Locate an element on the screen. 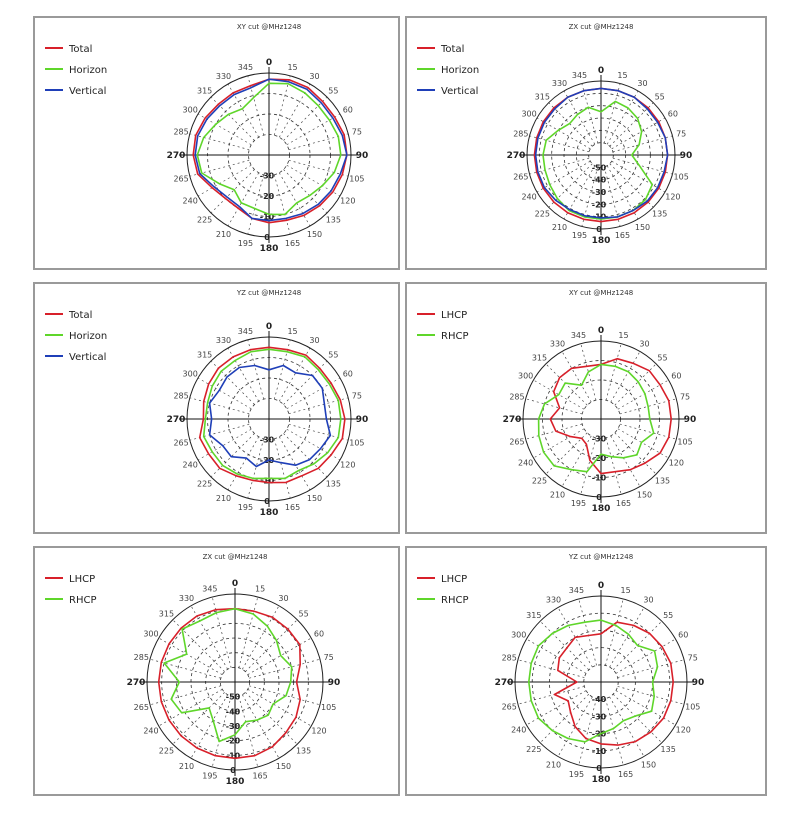 This screenshot has height=816, width=800. legend-label-horizon: Horizon is located at coordinates (88, 70).